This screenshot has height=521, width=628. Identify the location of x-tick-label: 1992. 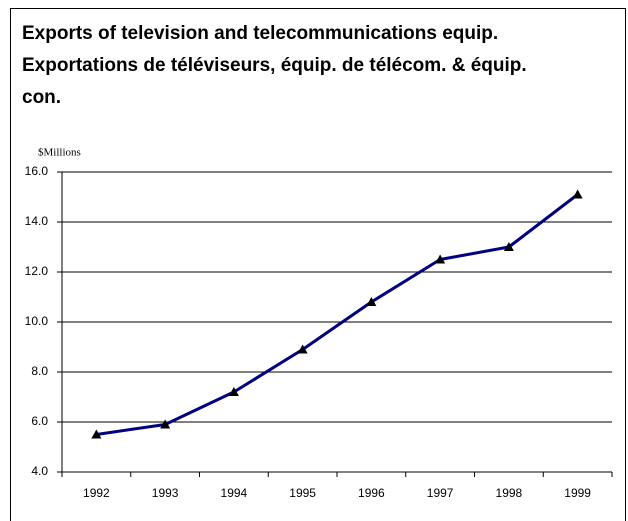
(96, 493).